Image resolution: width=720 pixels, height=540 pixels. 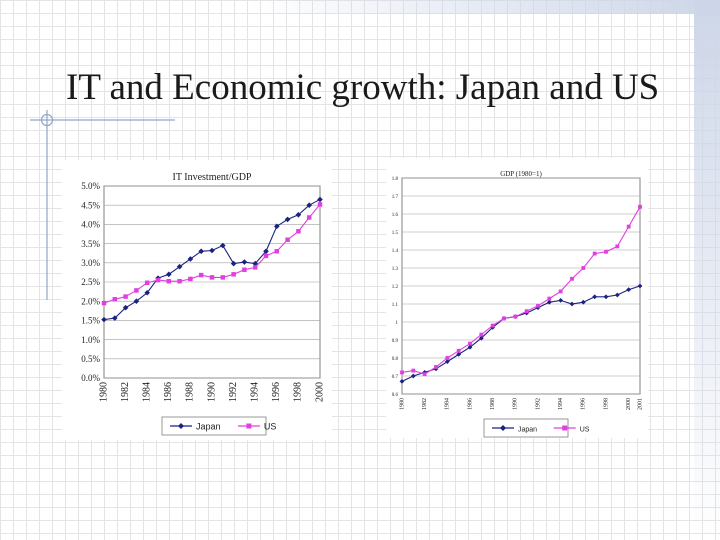 I want to click on decoration-circle, so click(x=47, y=120).